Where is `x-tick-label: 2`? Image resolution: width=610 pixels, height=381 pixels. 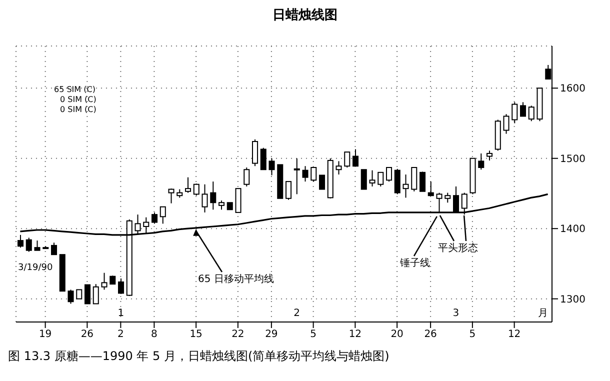 x-tick-label: 2 is located at coordinates (121, 334).